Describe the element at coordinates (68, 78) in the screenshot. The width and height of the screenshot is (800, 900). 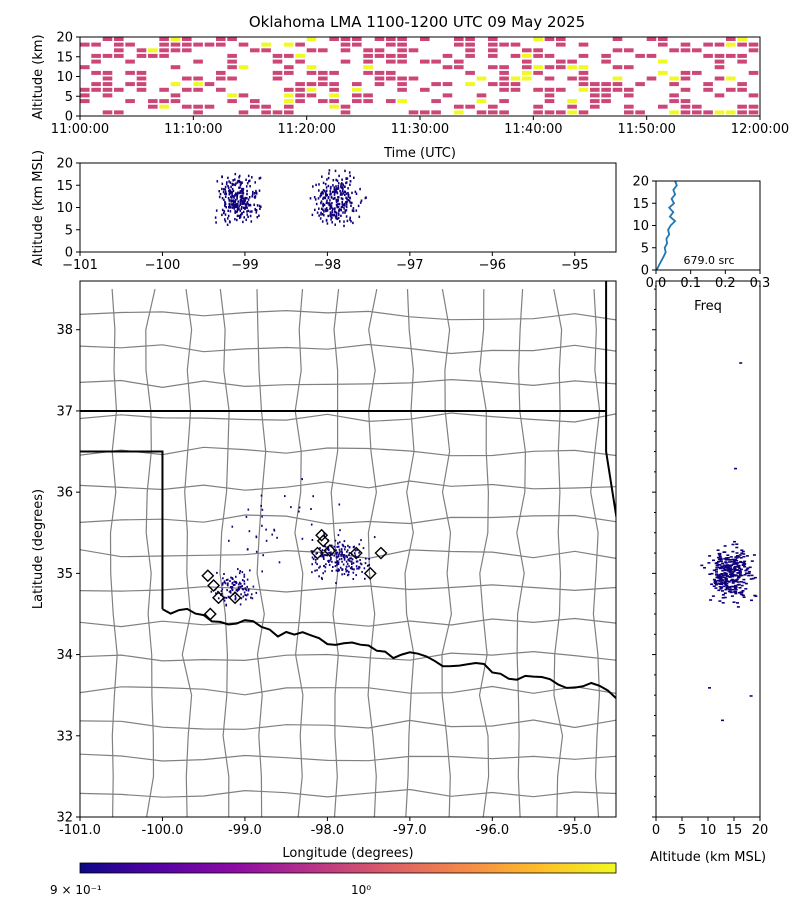
I see `time-height-yticks: 0 5 10 15 20` at that location.